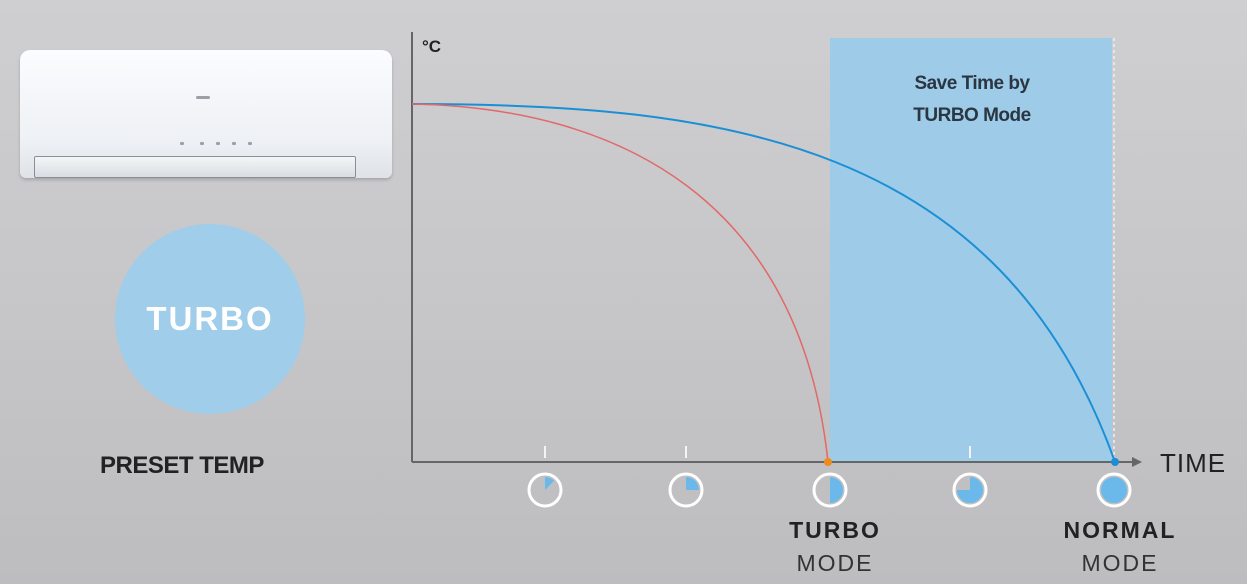  Describe the element at coordinates (972, 83) in the screenshot. I see `save-time-line-1: Save Time by` at that location.